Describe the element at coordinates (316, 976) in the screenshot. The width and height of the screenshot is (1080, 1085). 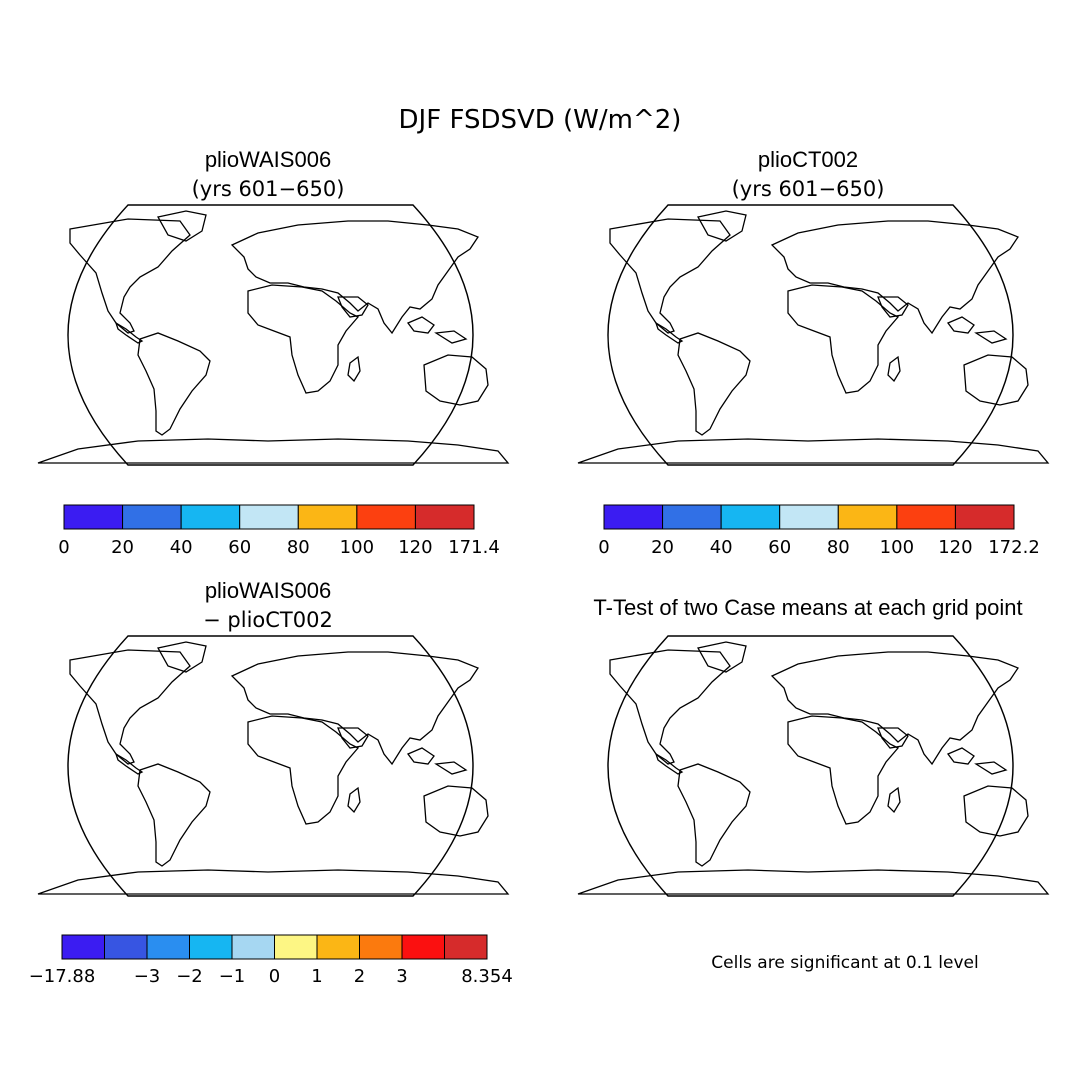
I see `colorbar-label: 1` at that location.